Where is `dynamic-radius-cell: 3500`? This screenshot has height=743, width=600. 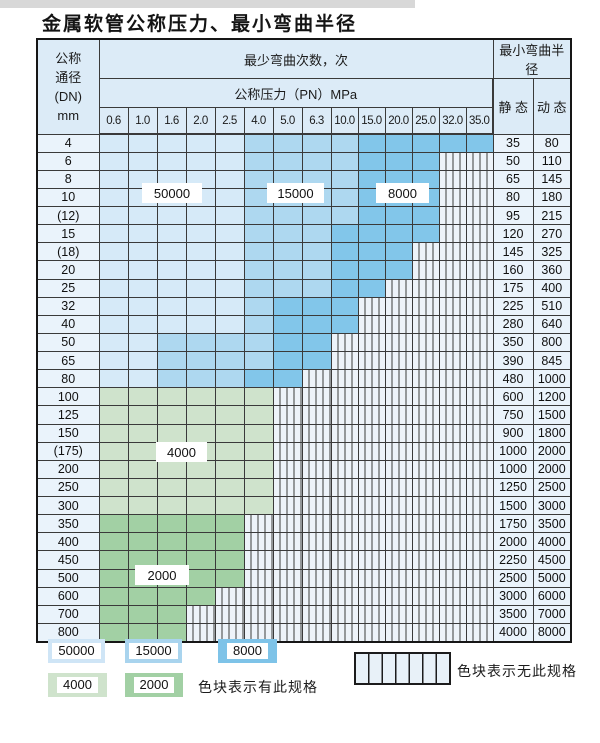
dynamic-radius-cell: 3500 is located at coordinates (552, 524).